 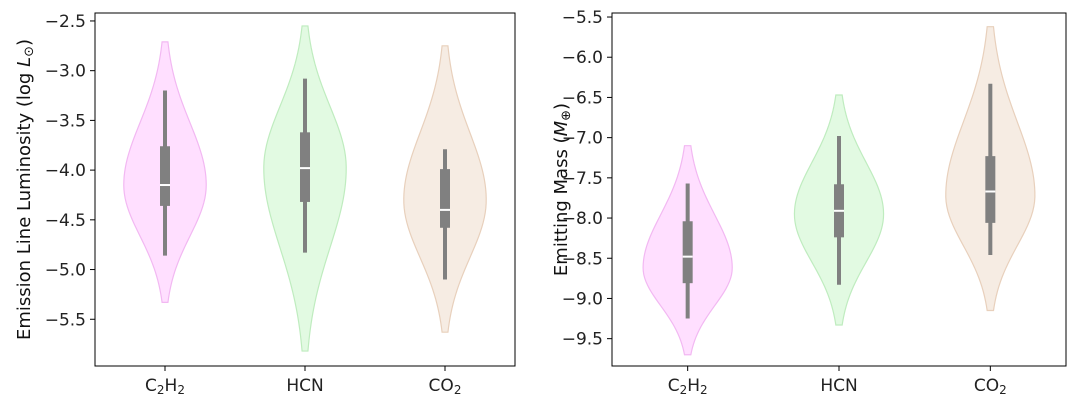 I want to click on y-axis-label-subscript: ⊕, so click(x=566, y=115).